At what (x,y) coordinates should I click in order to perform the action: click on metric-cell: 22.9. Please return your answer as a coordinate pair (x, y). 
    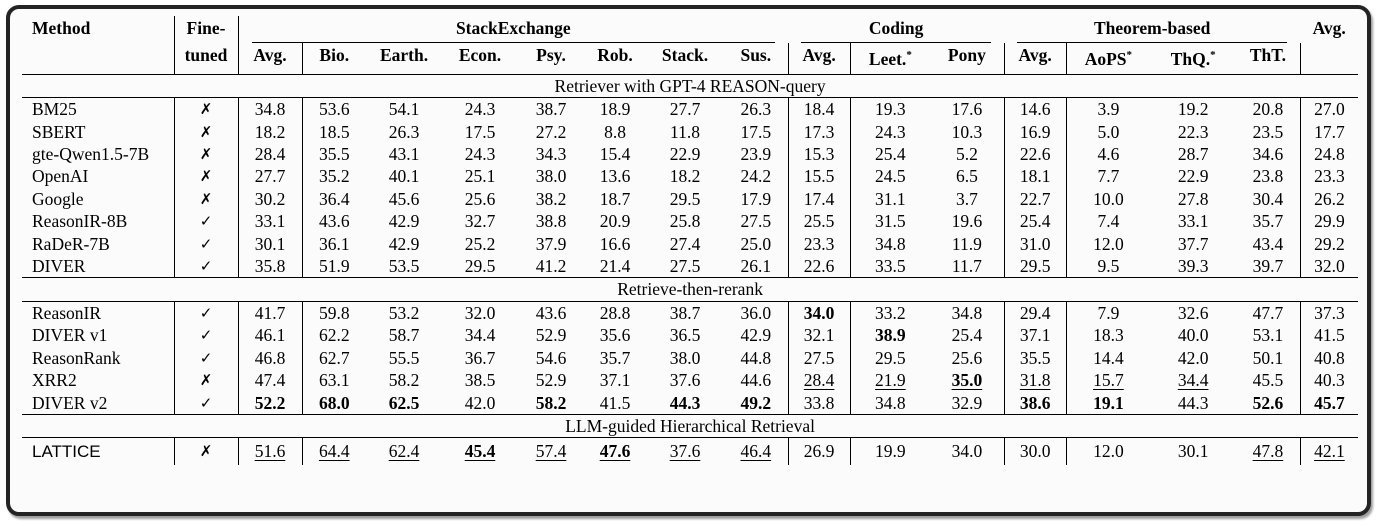
    Looking at the image, I should click on (685, 154).